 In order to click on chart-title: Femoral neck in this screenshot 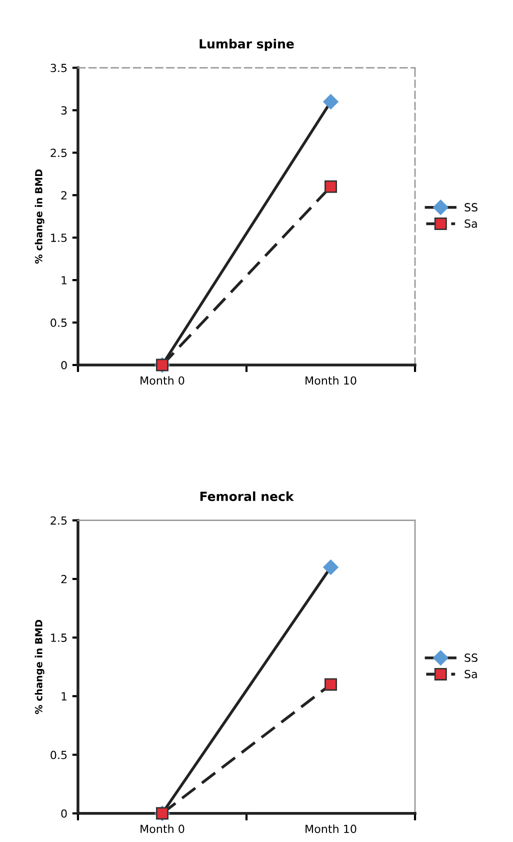, I will do `click(247, 496)`.